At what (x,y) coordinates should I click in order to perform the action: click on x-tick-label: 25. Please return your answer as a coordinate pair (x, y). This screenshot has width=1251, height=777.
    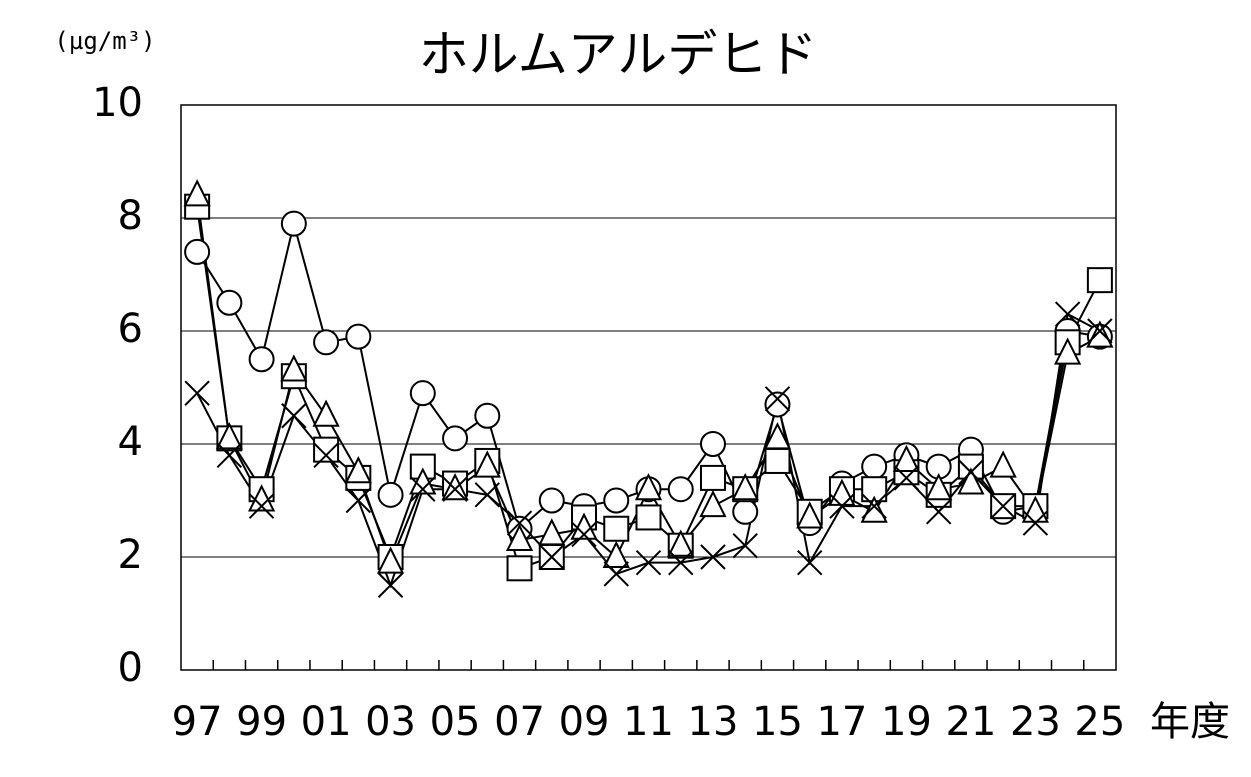
    Looking at the image, I should click on (1099, 722).